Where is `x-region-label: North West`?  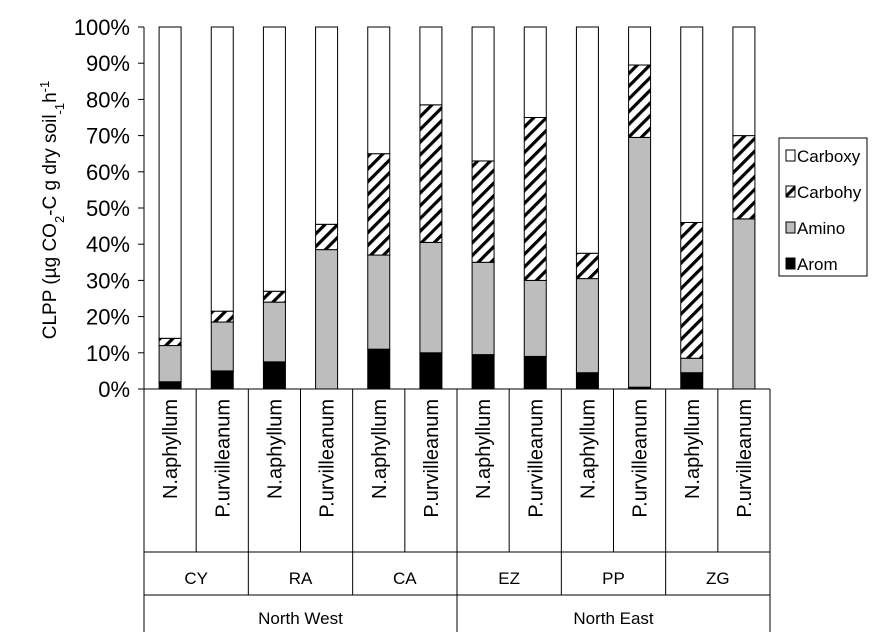 x-region-label: North West is located at coordinates (300, 618).